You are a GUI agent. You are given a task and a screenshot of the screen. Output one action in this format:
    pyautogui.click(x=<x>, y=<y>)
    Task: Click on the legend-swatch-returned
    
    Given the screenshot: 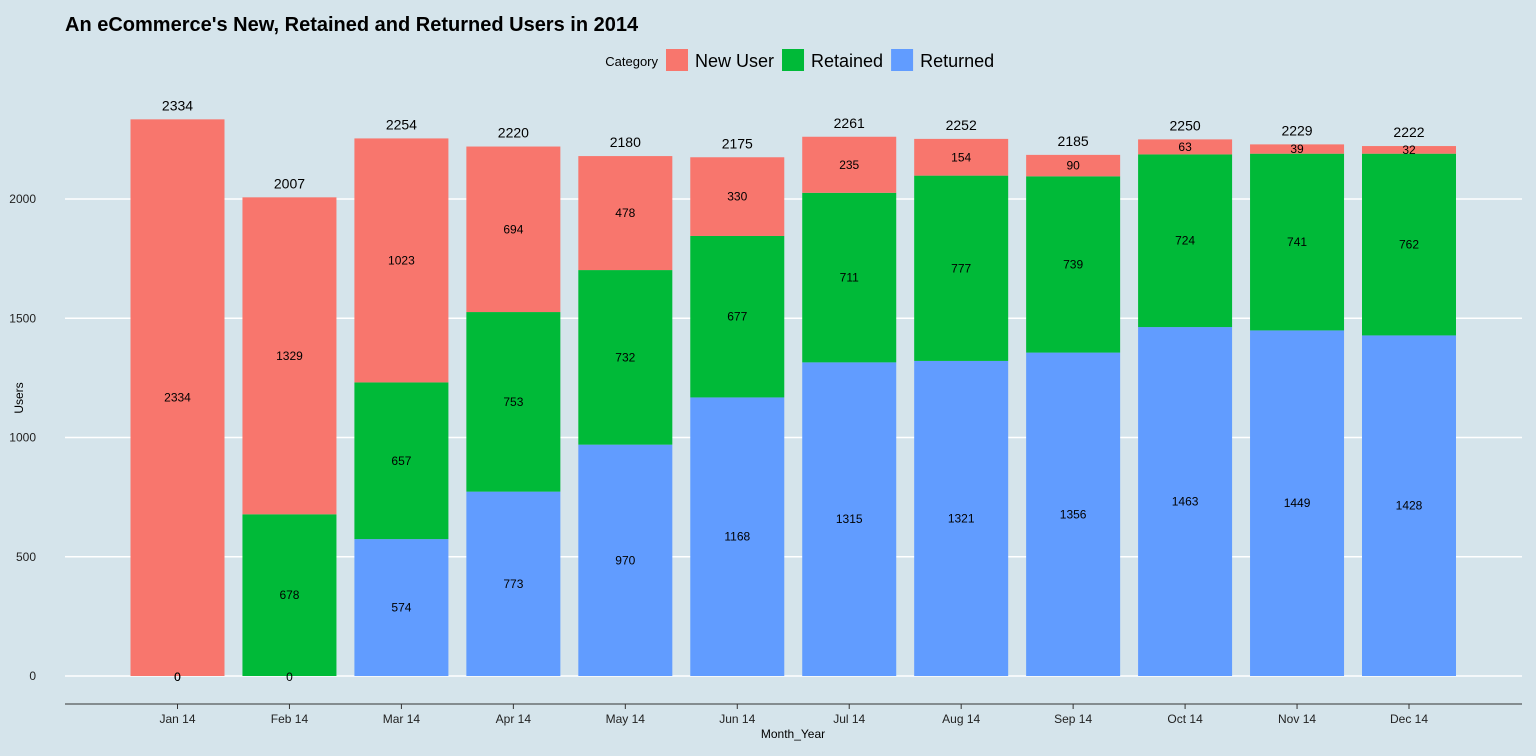 What is the action you would take?
    pyautogui.click(x=902, y=60)
    